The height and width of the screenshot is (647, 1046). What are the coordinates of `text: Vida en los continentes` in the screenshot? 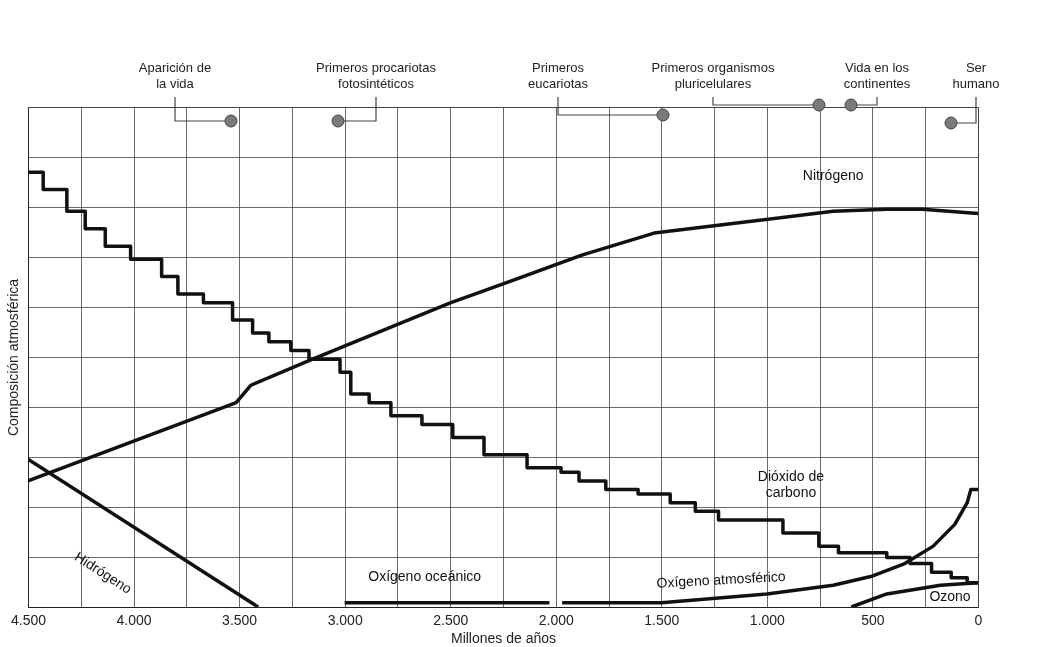 It's located at (877, 75).